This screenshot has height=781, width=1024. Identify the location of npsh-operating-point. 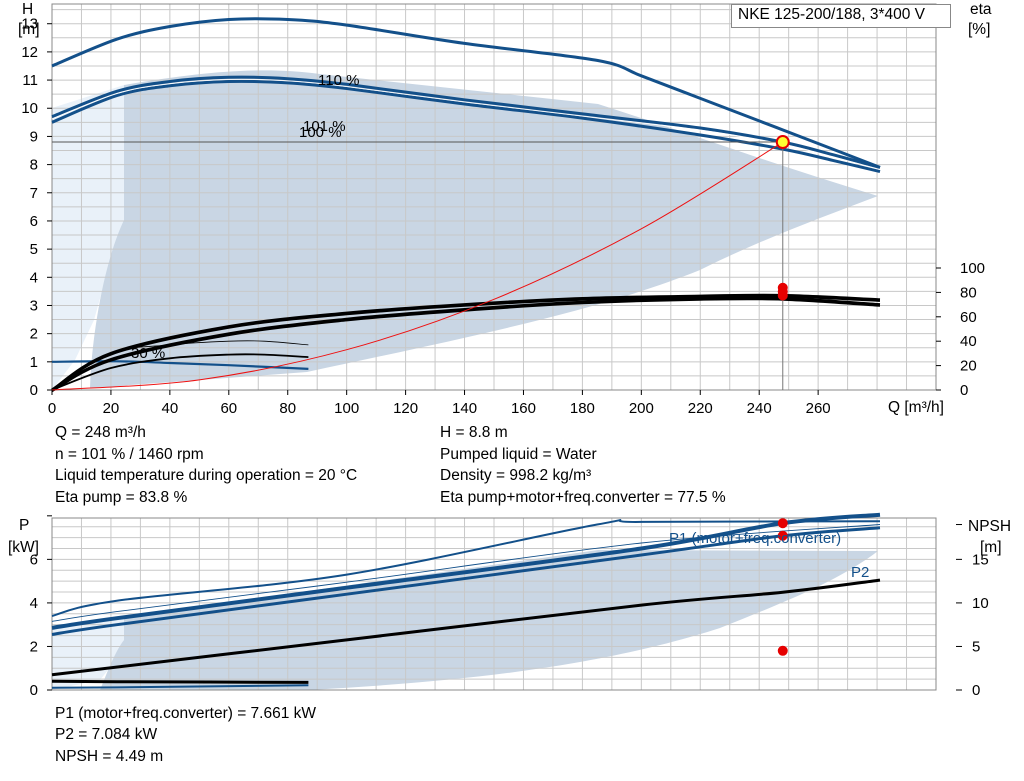
(782, 650).